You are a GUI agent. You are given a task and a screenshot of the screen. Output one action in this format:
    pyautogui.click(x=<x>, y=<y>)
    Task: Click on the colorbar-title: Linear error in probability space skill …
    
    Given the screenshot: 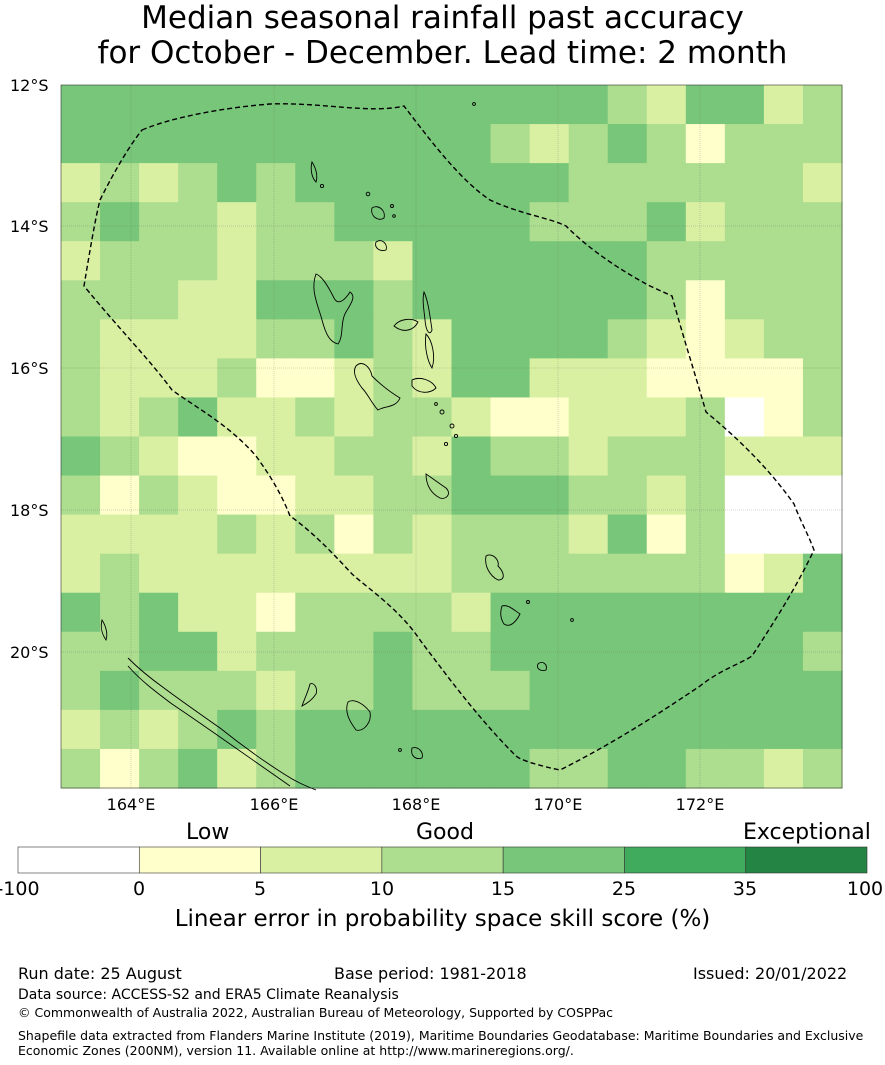 What is the action you would take?
    pyautogui.click(x=442, y=919)
    